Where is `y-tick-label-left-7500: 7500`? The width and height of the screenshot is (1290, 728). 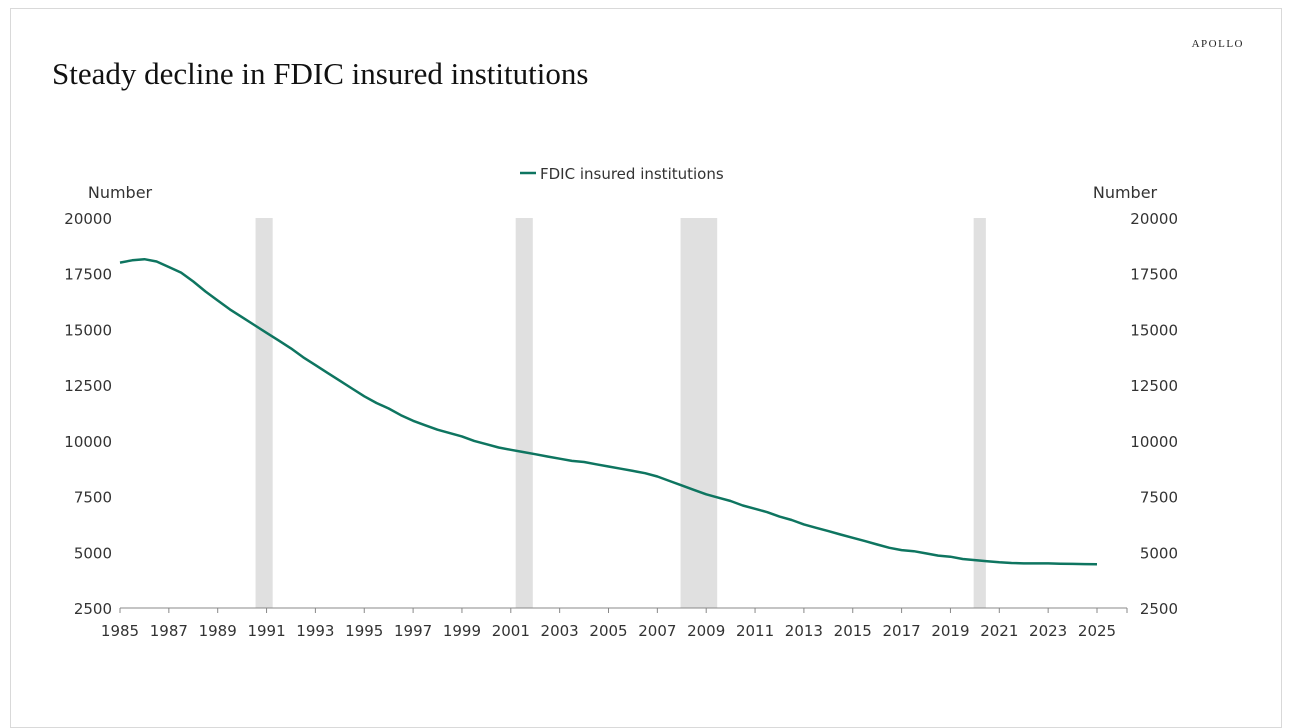 y-tick-label-left-7500: 7500 is located at coordinates (93, 498).